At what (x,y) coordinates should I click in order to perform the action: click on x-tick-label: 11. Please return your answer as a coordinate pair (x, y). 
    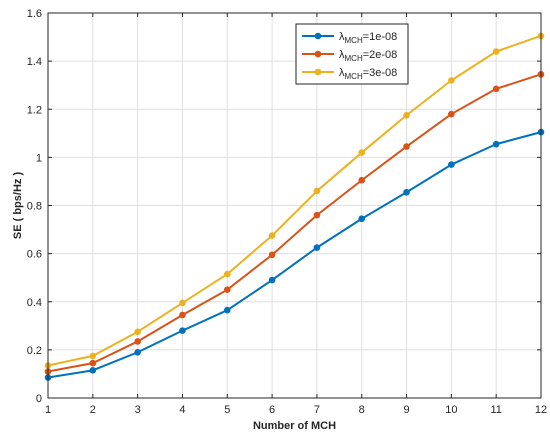
    Looking at the image, I should click on (495, 410).